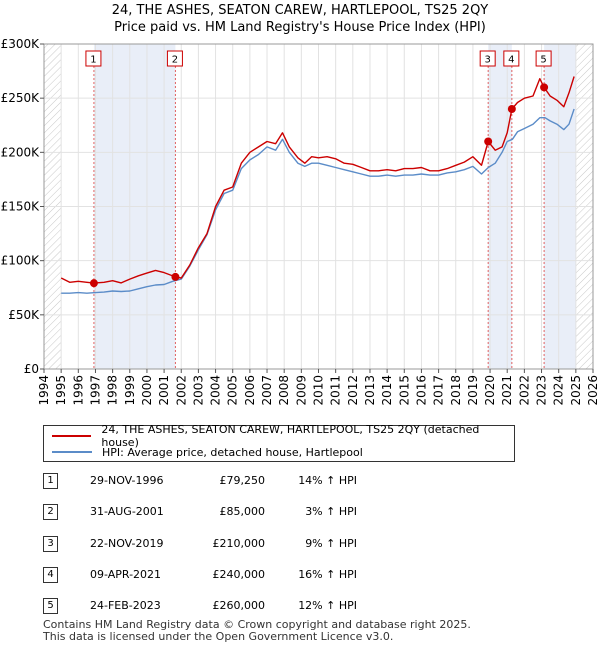  Describe the element at coordinates (524, 390) in the screenshot. I see `x-tick-label: 2022` at that location.